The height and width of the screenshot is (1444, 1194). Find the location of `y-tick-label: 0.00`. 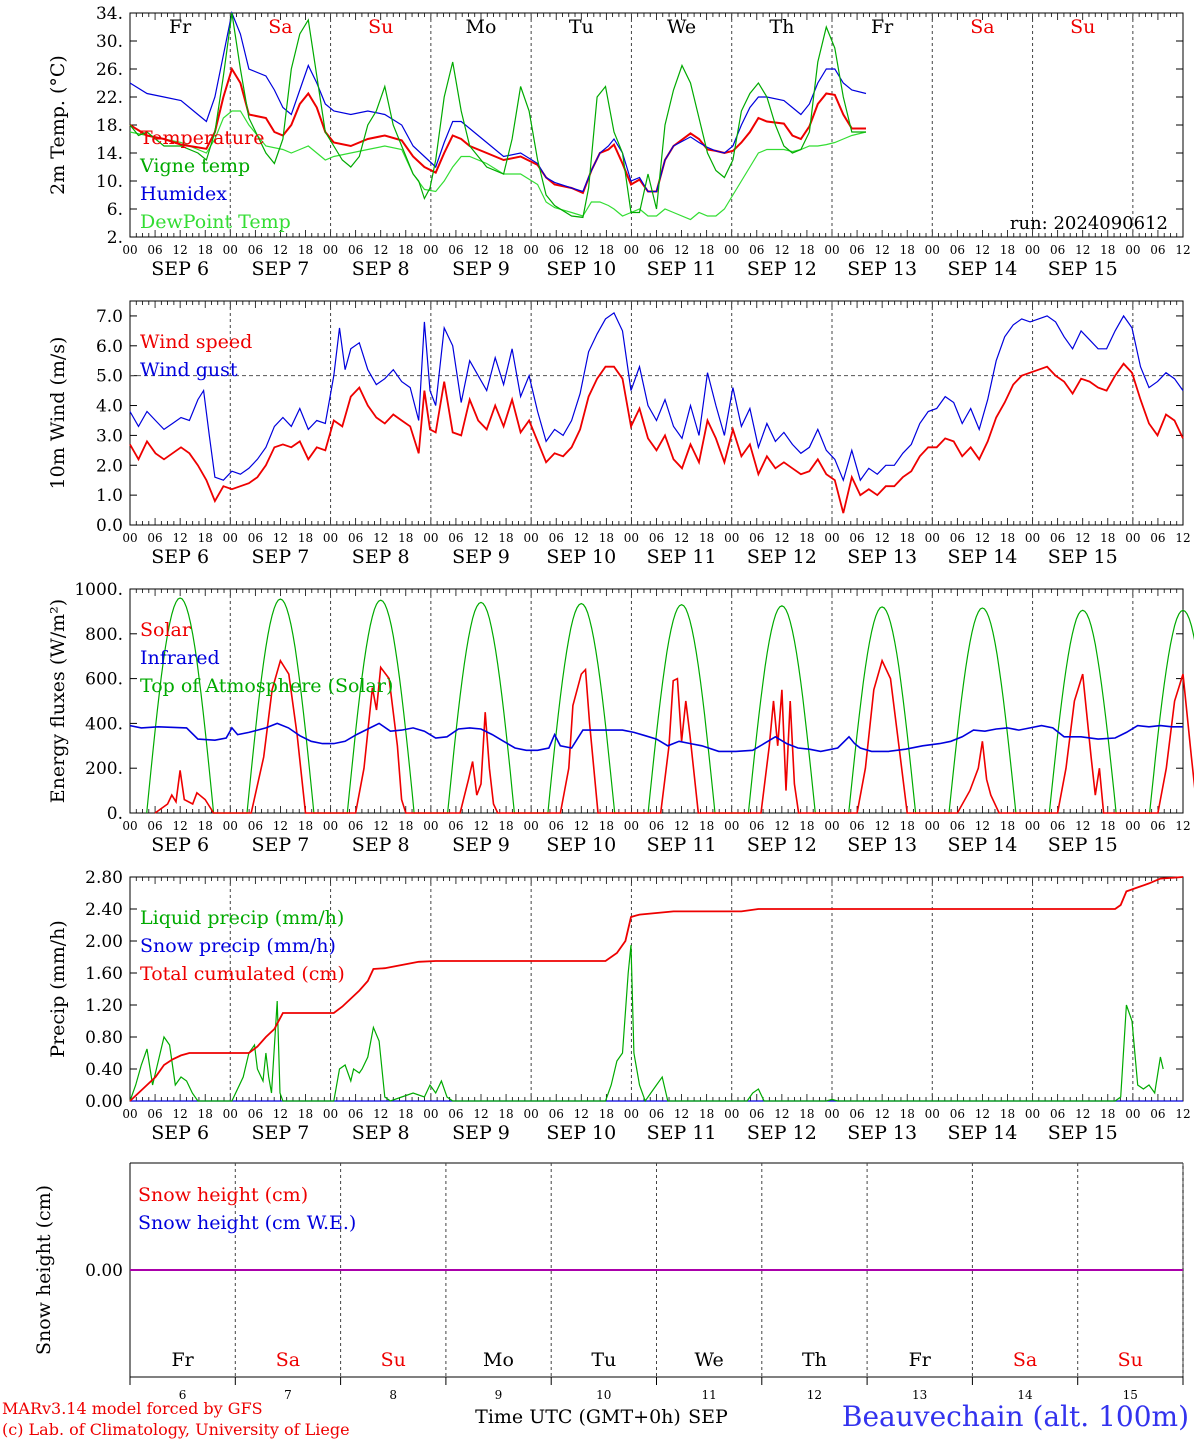

y-tick-label: 0.00 is located at coordinates (104, 1271).